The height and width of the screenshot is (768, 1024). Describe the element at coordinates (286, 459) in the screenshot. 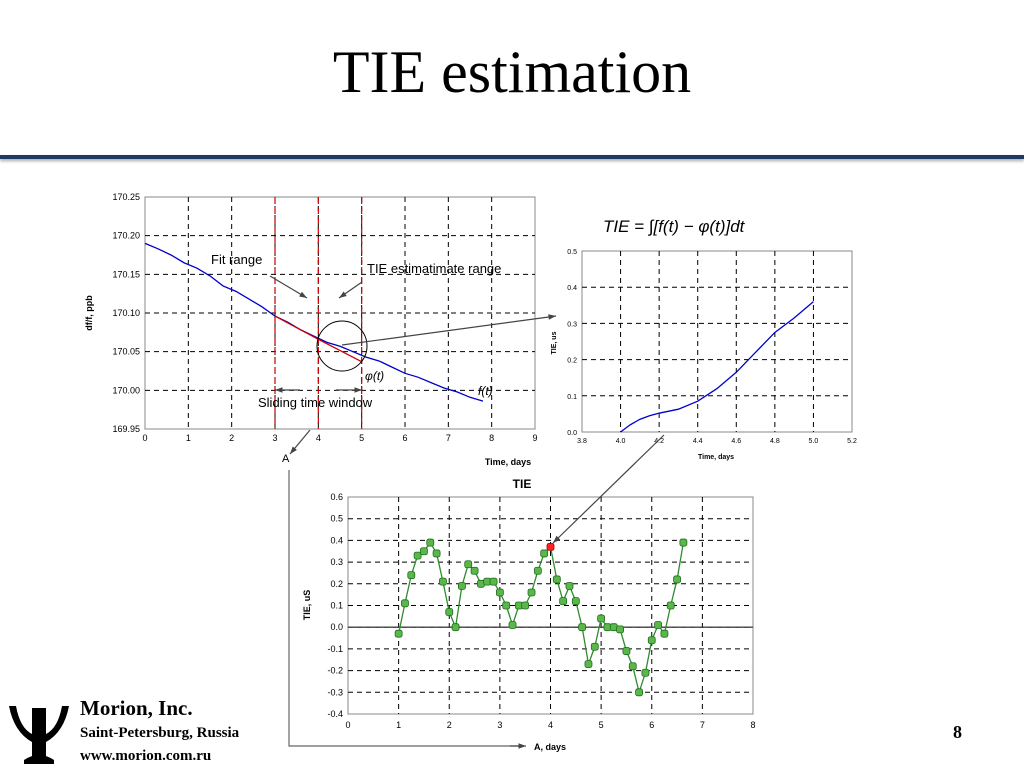

I see `point-a-label: A` at that location.